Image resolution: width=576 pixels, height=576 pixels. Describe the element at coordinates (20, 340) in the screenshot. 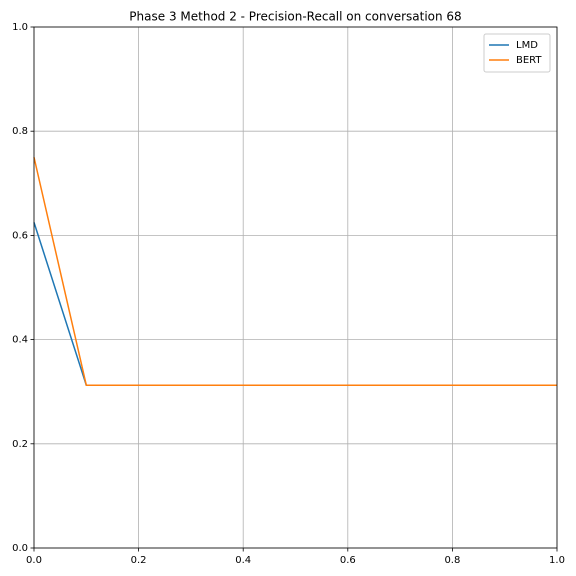

I see `y-tick-label: 0.4` at that location.